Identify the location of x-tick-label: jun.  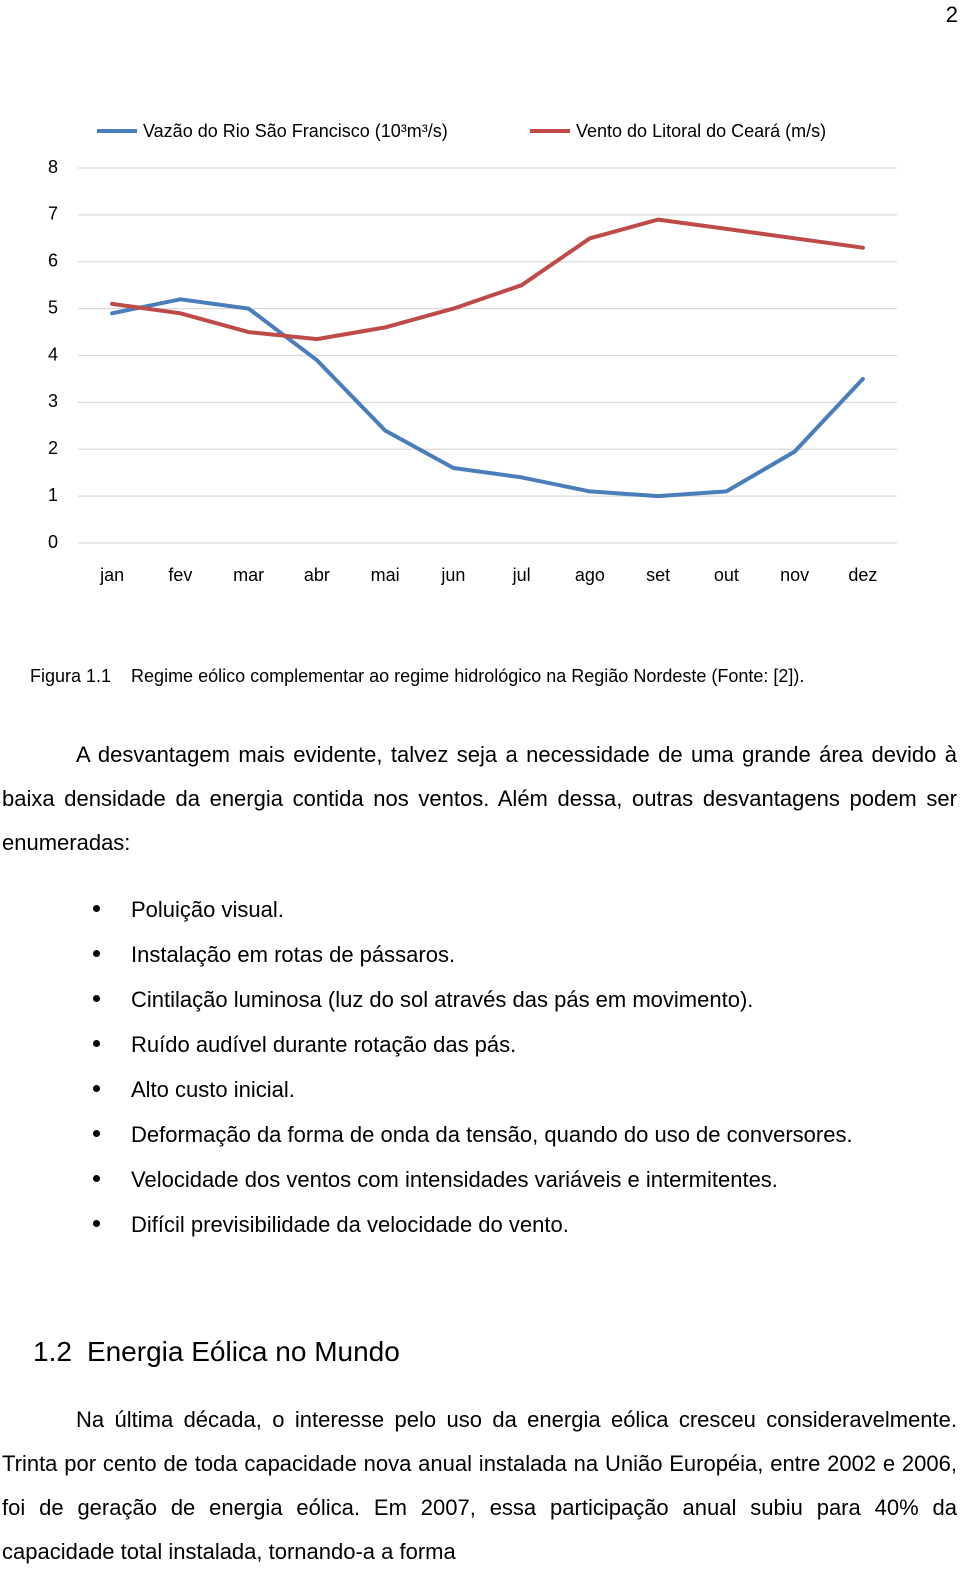
(452, 575).